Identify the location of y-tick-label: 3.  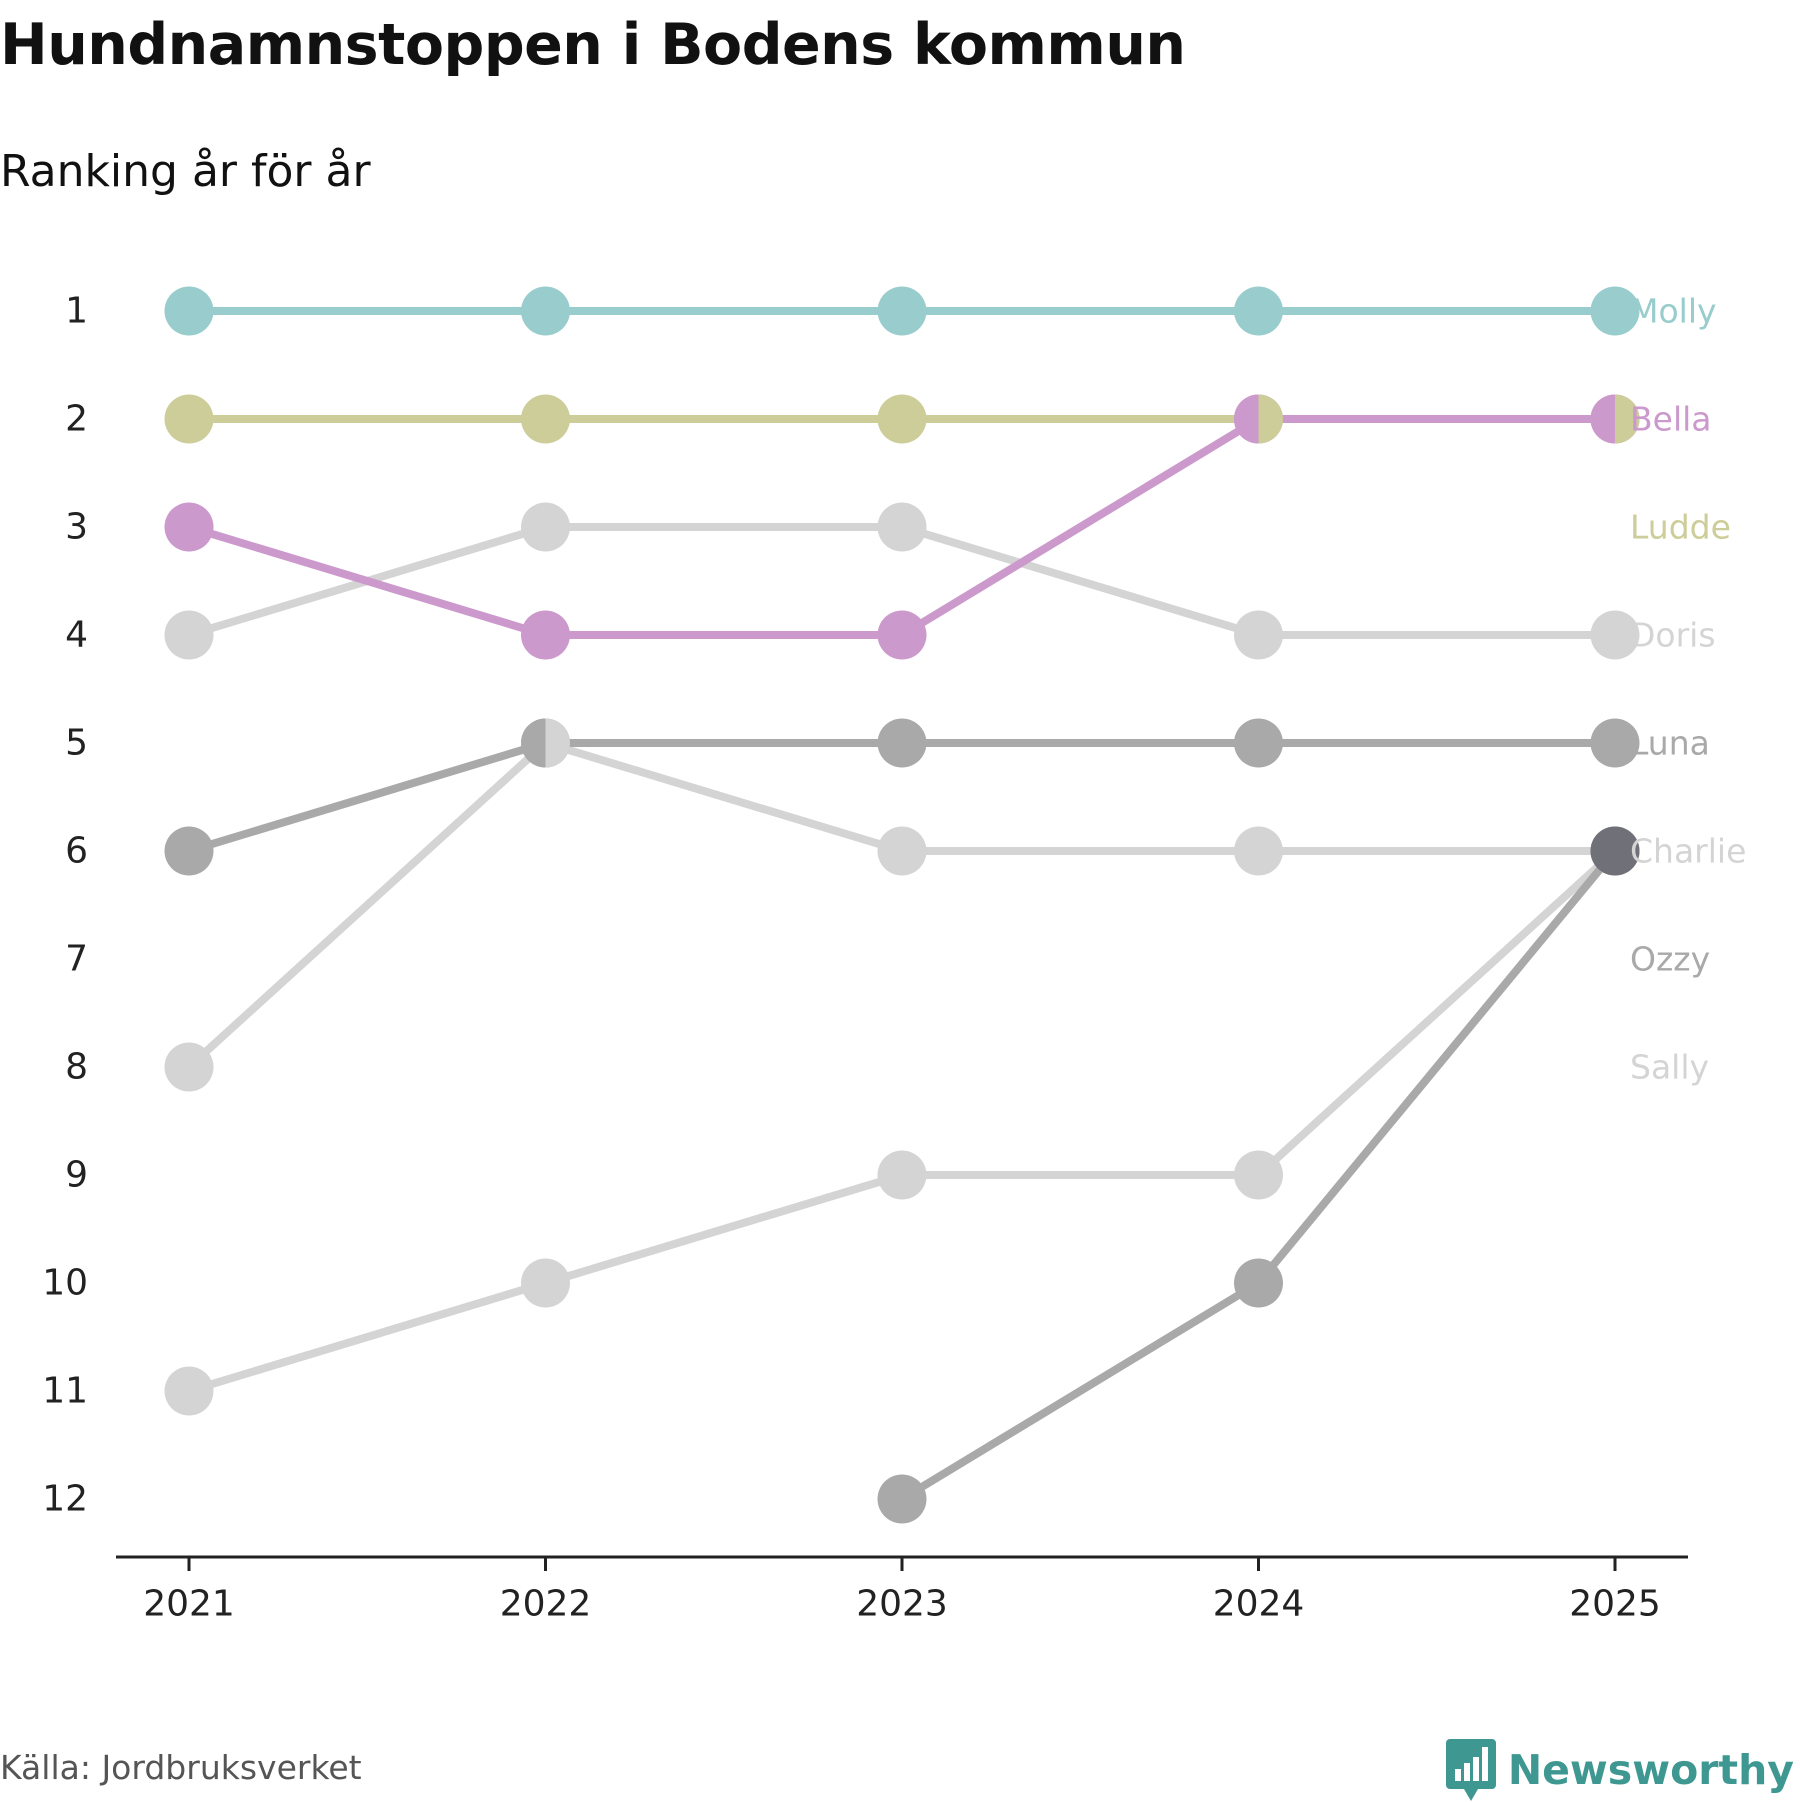
(76, 527).